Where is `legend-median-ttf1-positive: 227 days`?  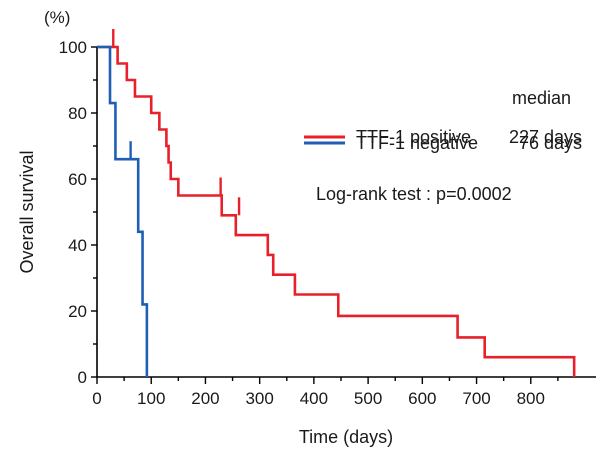
legend-median-ttf1-positive: 227 days is located at coordinates (545, 137).